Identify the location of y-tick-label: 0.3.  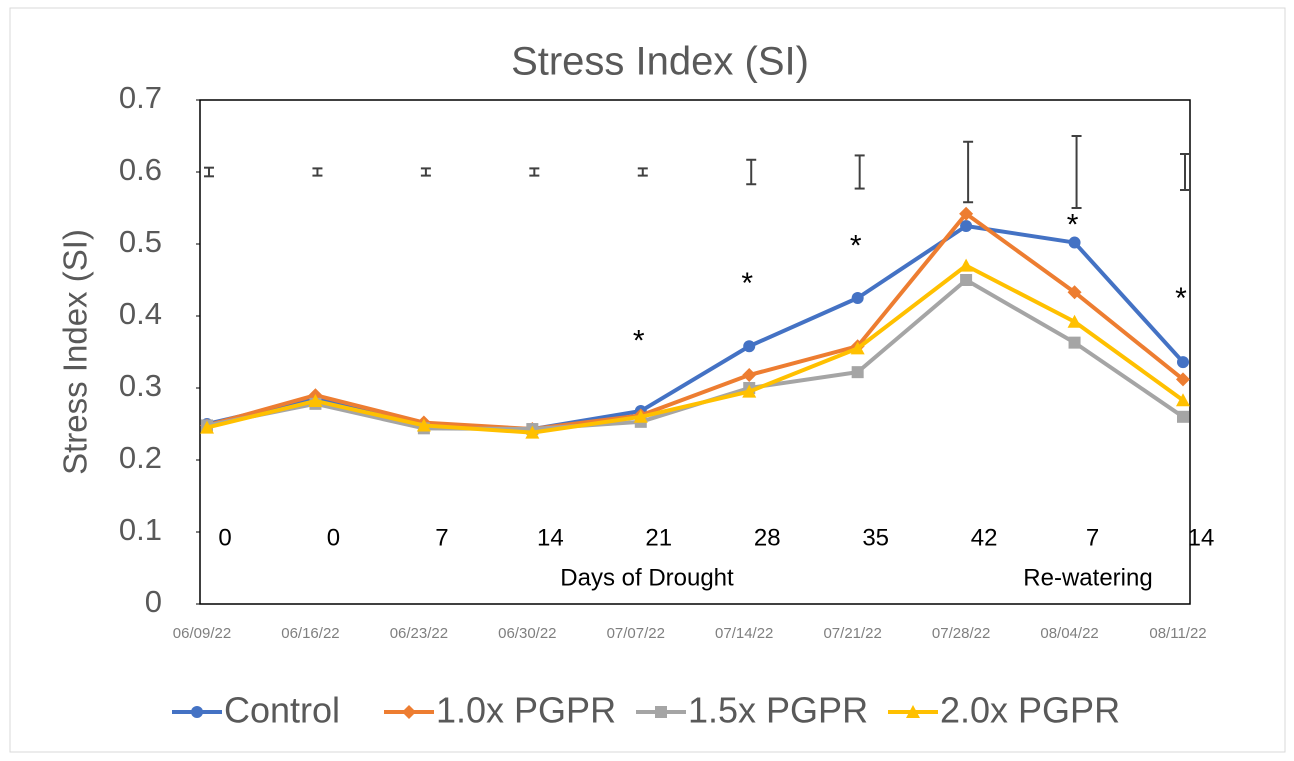
(140, 385).